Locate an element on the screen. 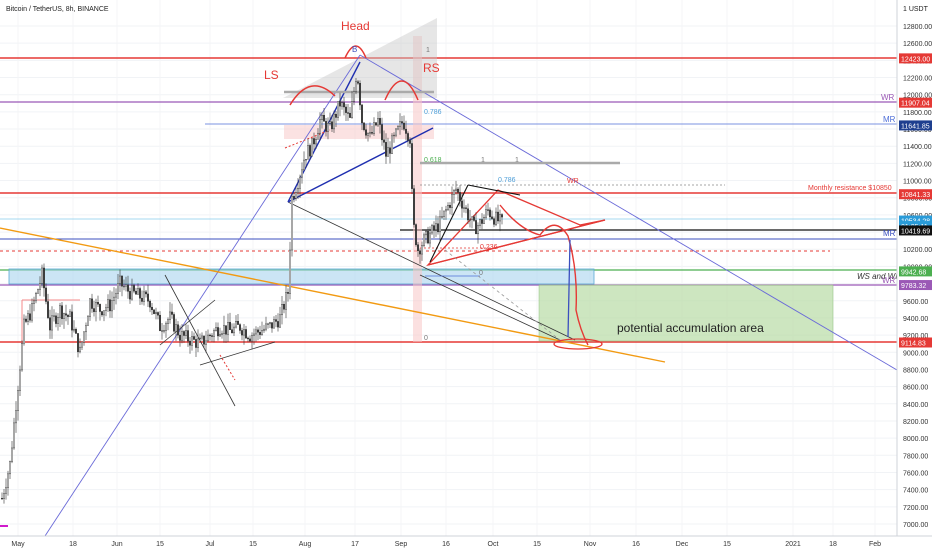 This screenshot has height=555, width=932. x-tick-label: 2021 is located at coordinates (793, 544).